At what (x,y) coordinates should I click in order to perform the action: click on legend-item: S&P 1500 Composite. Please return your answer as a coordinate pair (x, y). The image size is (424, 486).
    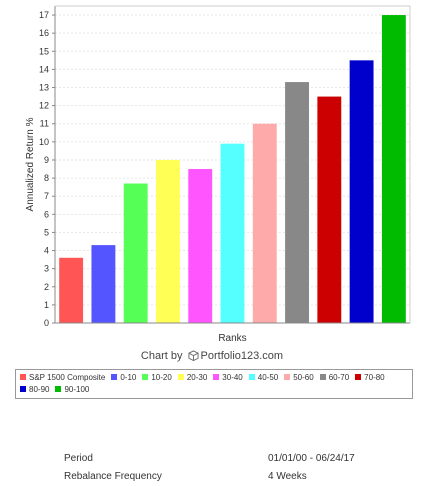
    Looking at the image, I should click on (62, 378).